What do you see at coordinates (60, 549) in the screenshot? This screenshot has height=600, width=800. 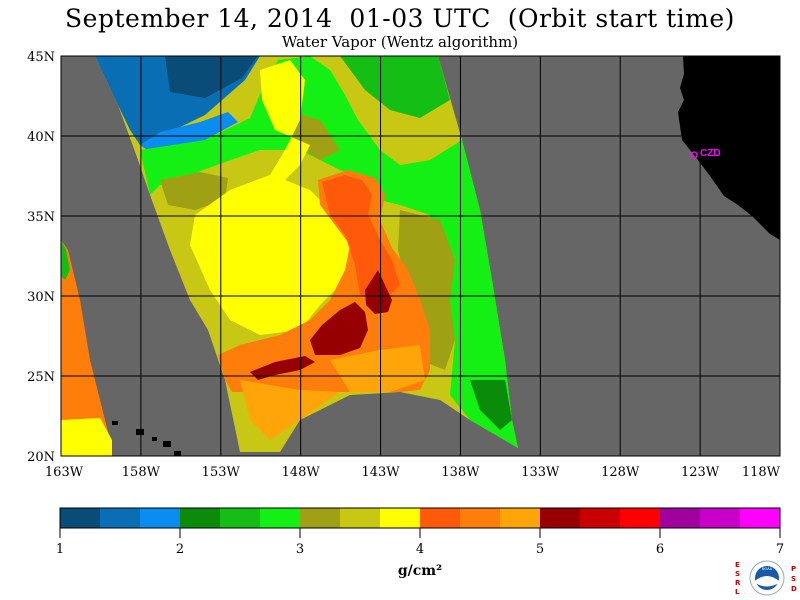 I see `colorbar-tick-label: 1` at bounding box center [60, 549].